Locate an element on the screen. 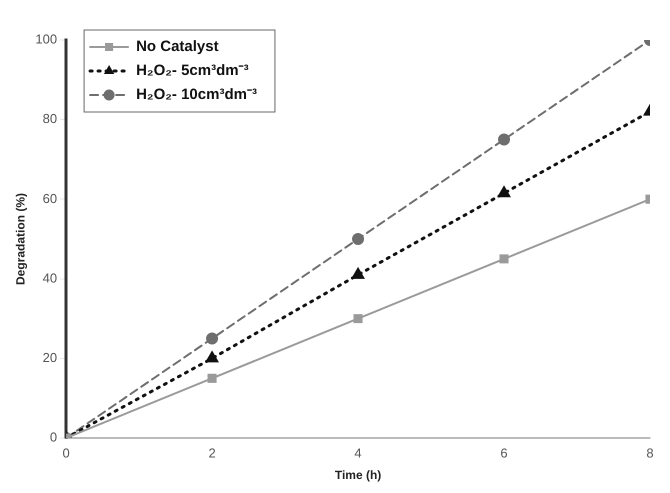 This screenshot has width=670, height=493. legend-label: No Catalyst is located at coordinates (177, 47).